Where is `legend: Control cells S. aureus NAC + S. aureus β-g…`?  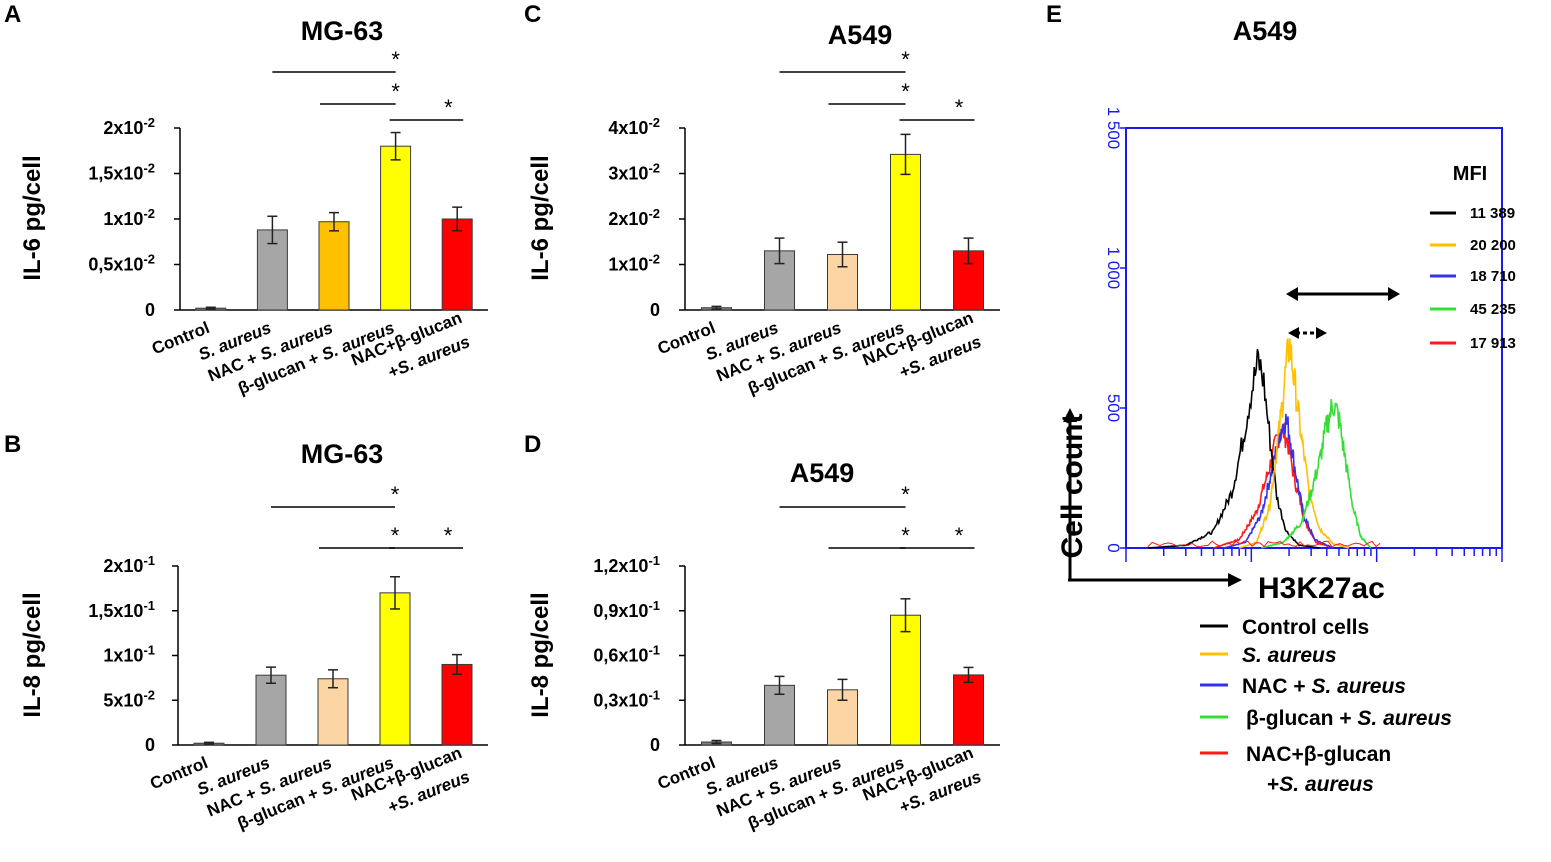 legend: Control cells S. aureus NAC + S. aureus β-g… is located at coordinates (1326, 706).